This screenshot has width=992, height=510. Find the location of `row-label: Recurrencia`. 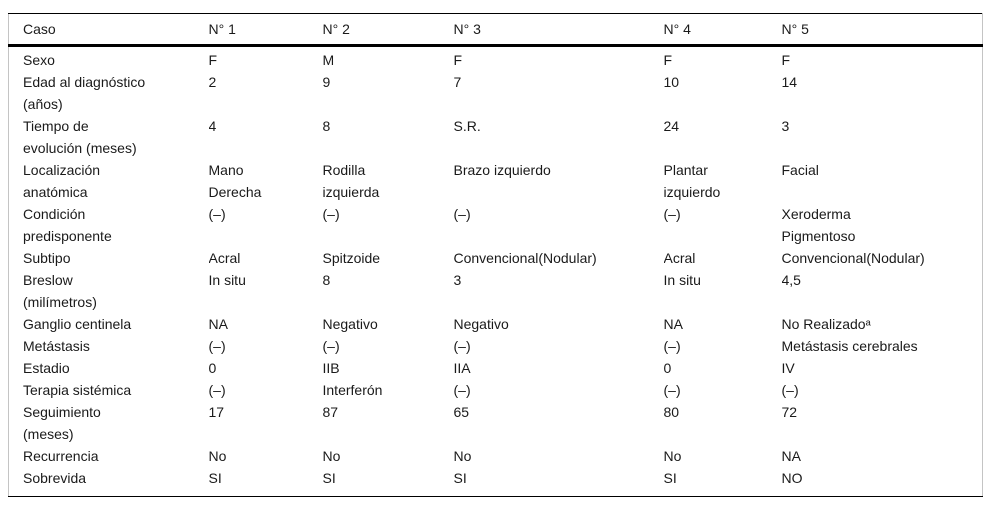

row-label: Recurrencia is located at coordinates (61, 456).